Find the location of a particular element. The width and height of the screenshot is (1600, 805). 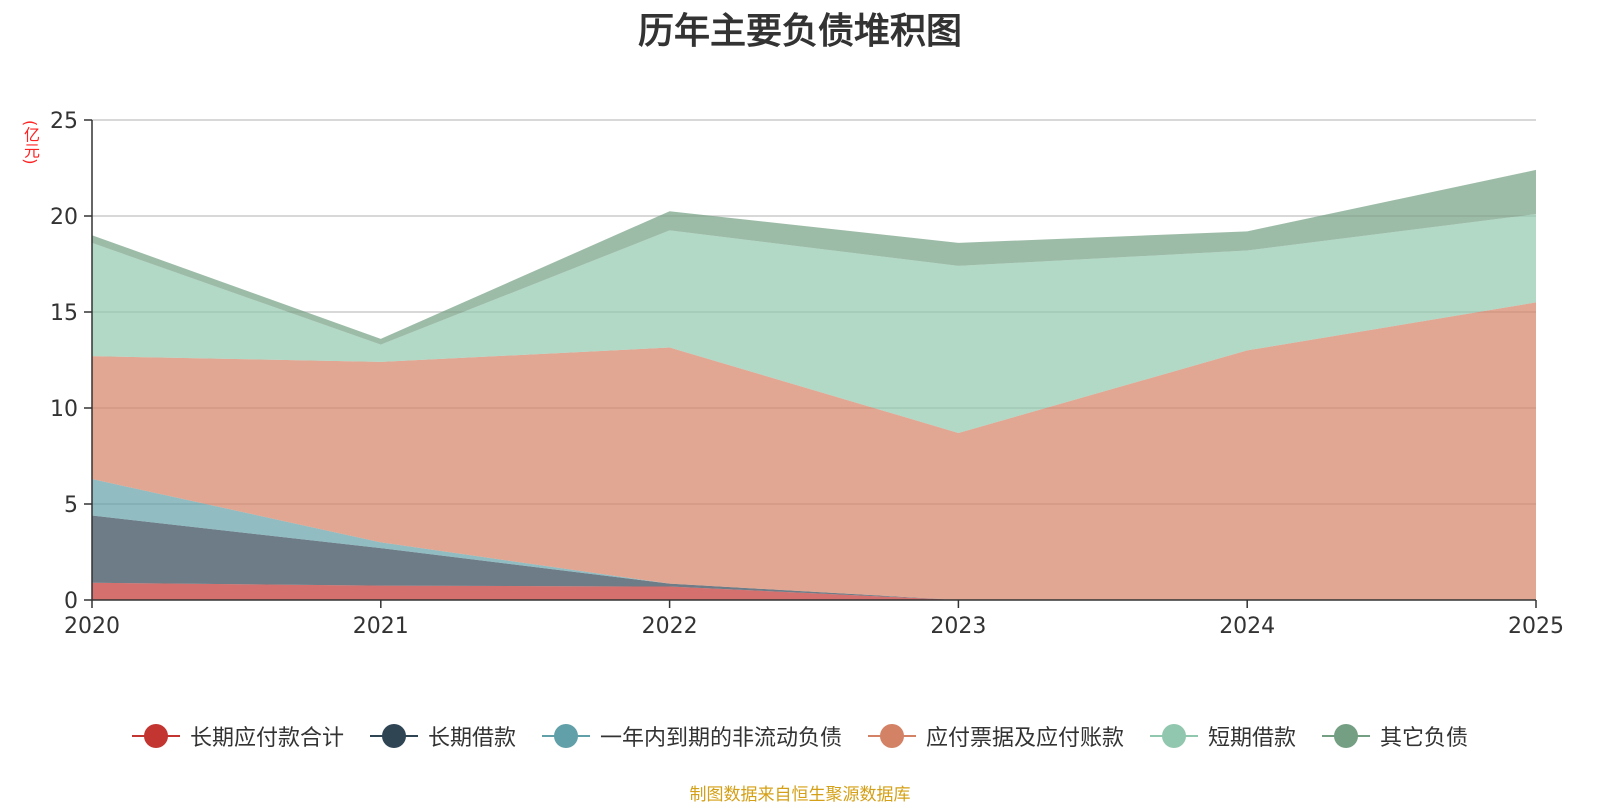

y-tick-label: 15 is located at coordinates (64, 313).